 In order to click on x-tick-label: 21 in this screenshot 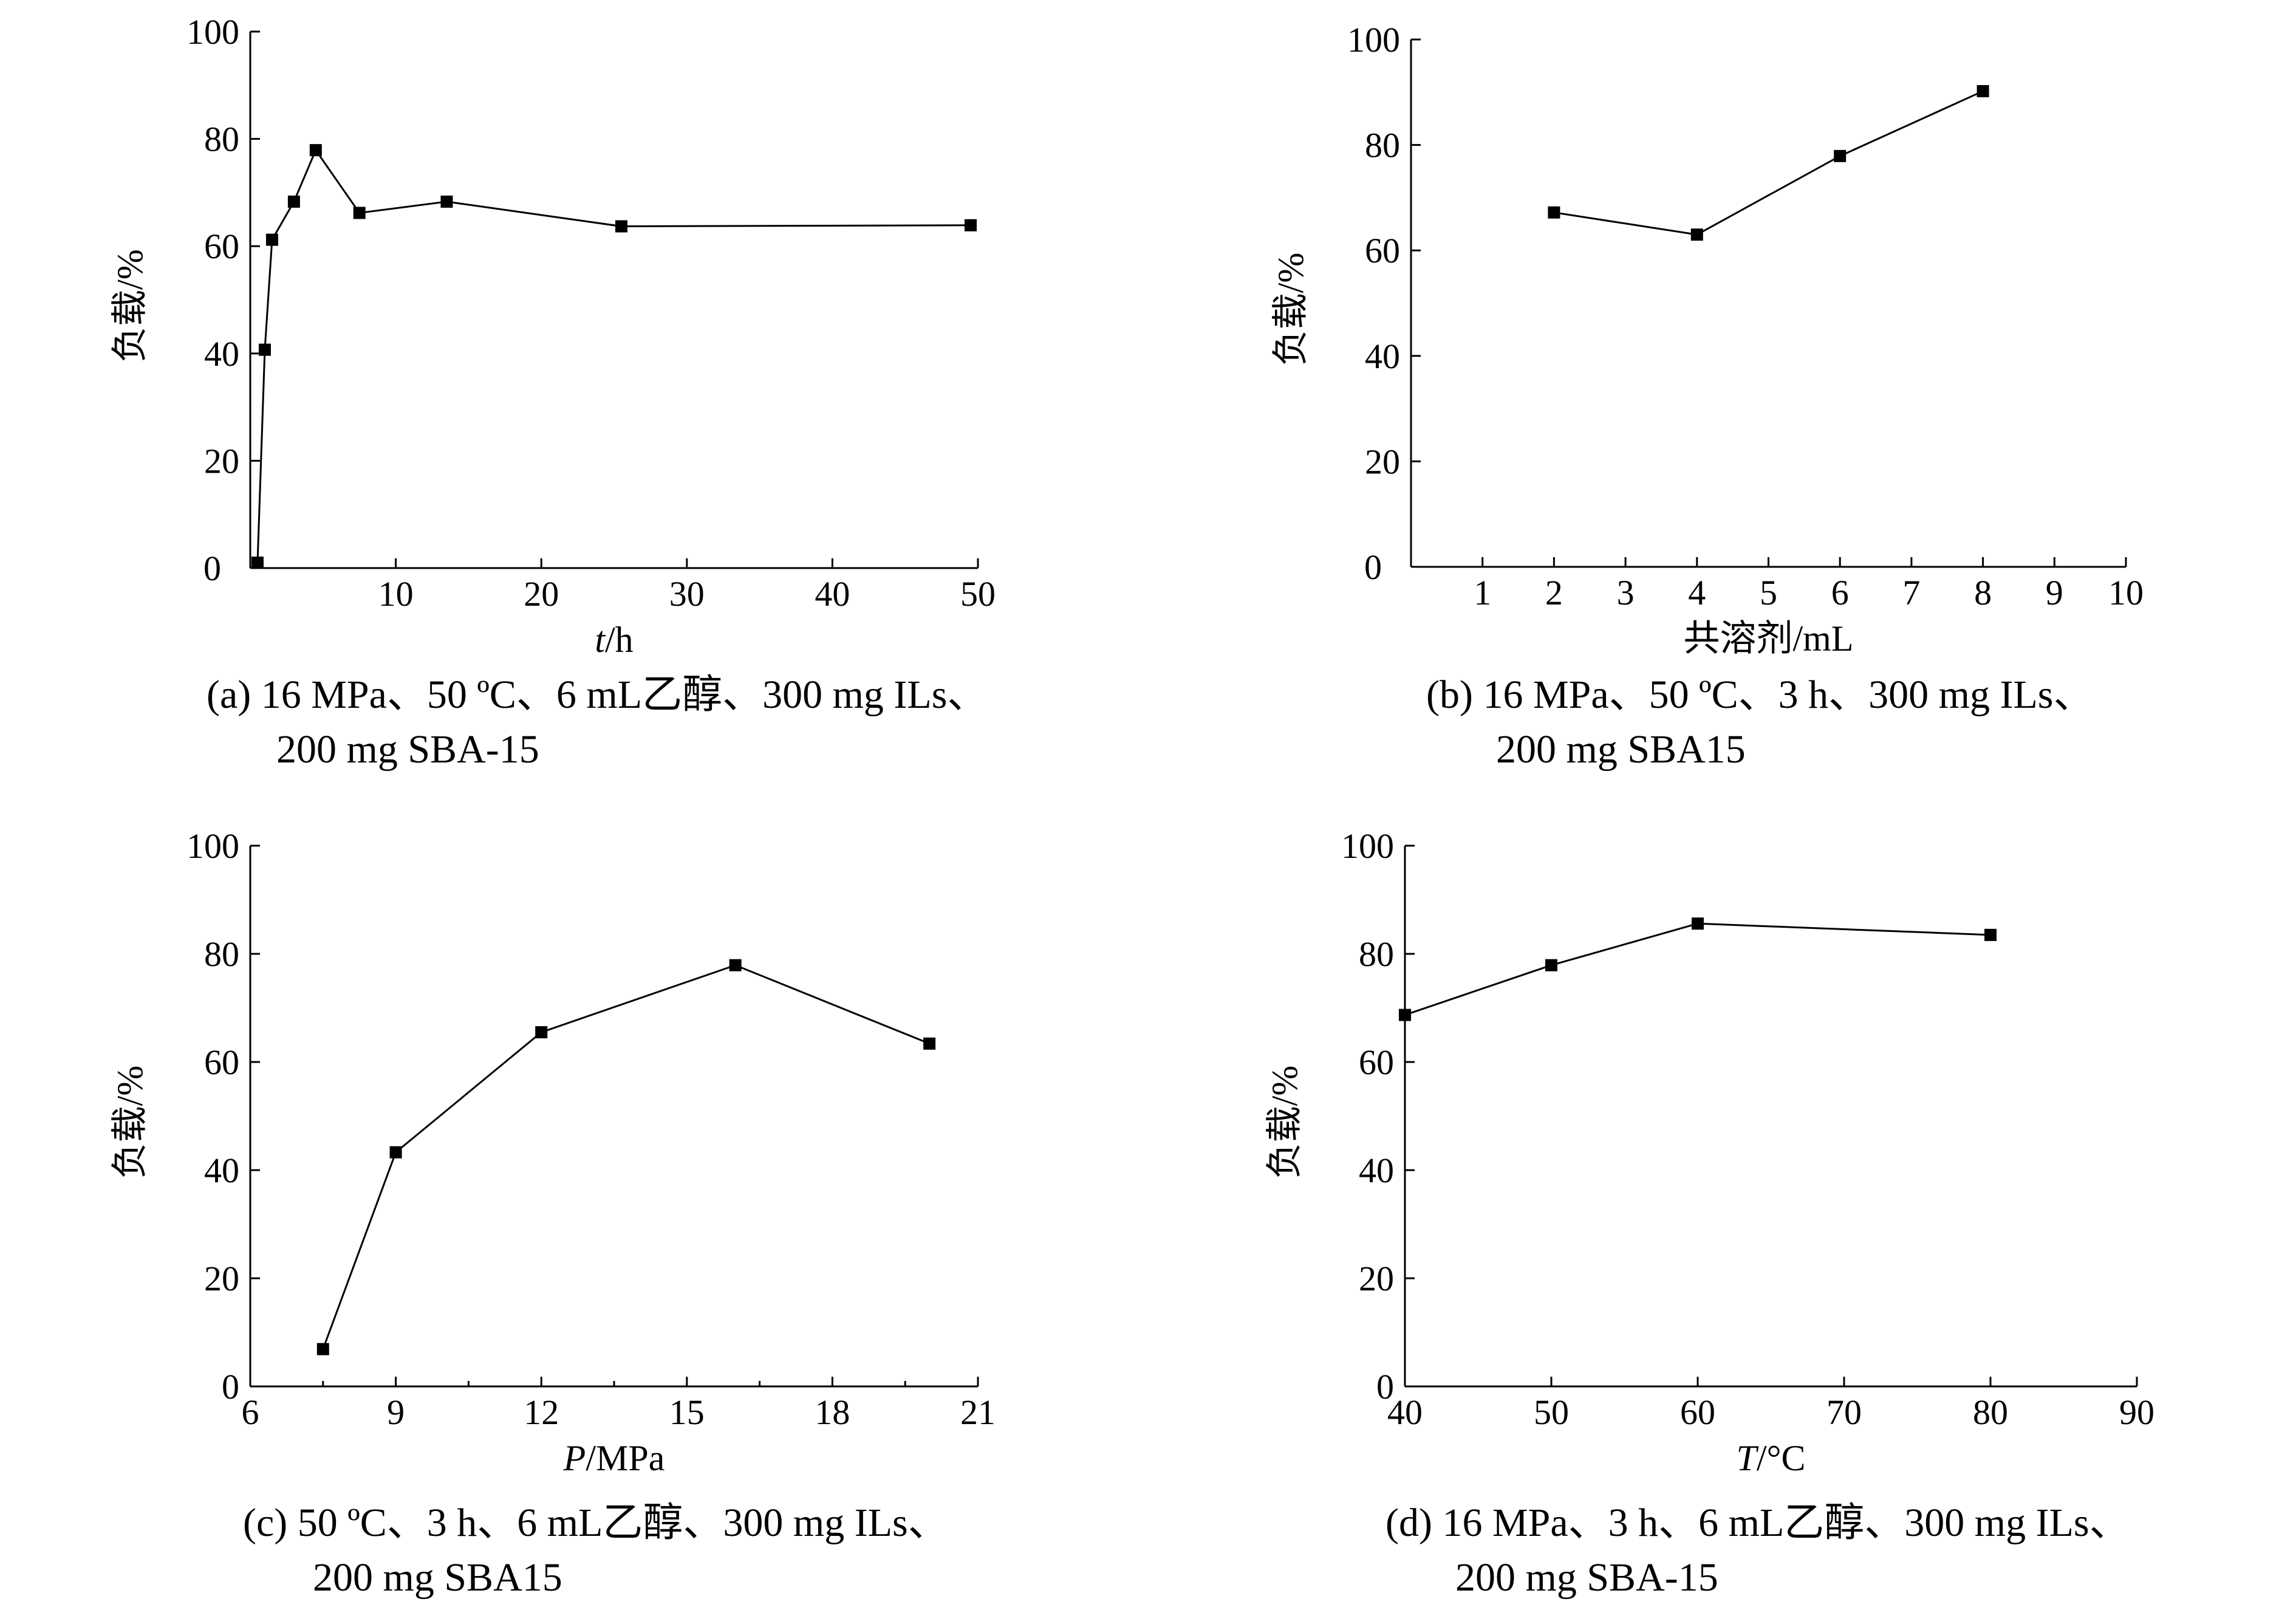, I will do `click(978, 1412)`.